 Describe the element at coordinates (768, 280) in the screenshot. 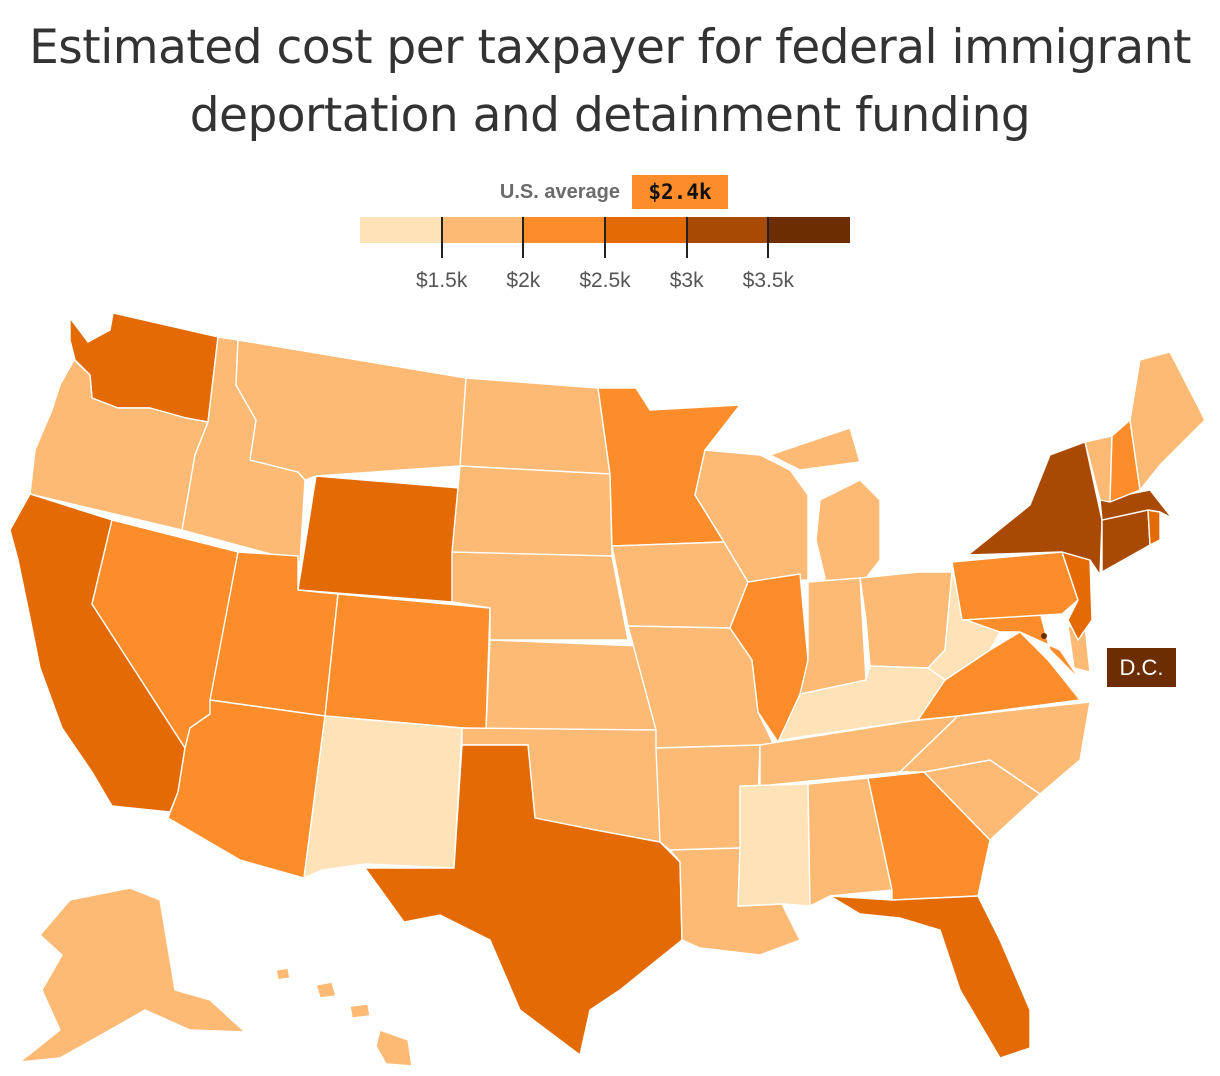

I see `legend-tick-label: $3.5k` at that location.